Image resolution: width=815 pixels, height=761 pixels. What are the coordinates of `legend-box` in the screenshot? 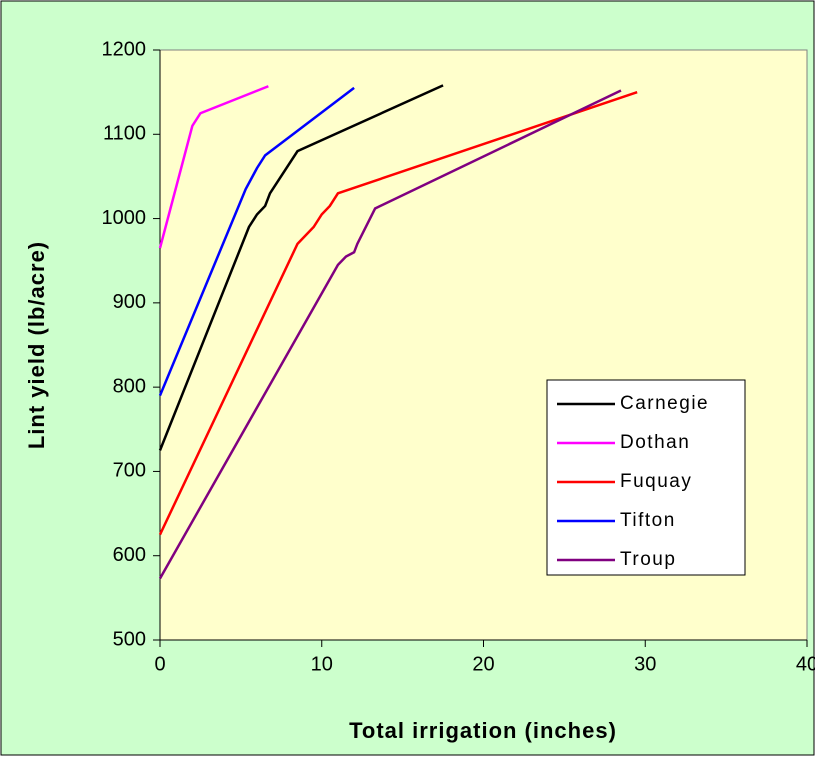 It's located at (646, 477).